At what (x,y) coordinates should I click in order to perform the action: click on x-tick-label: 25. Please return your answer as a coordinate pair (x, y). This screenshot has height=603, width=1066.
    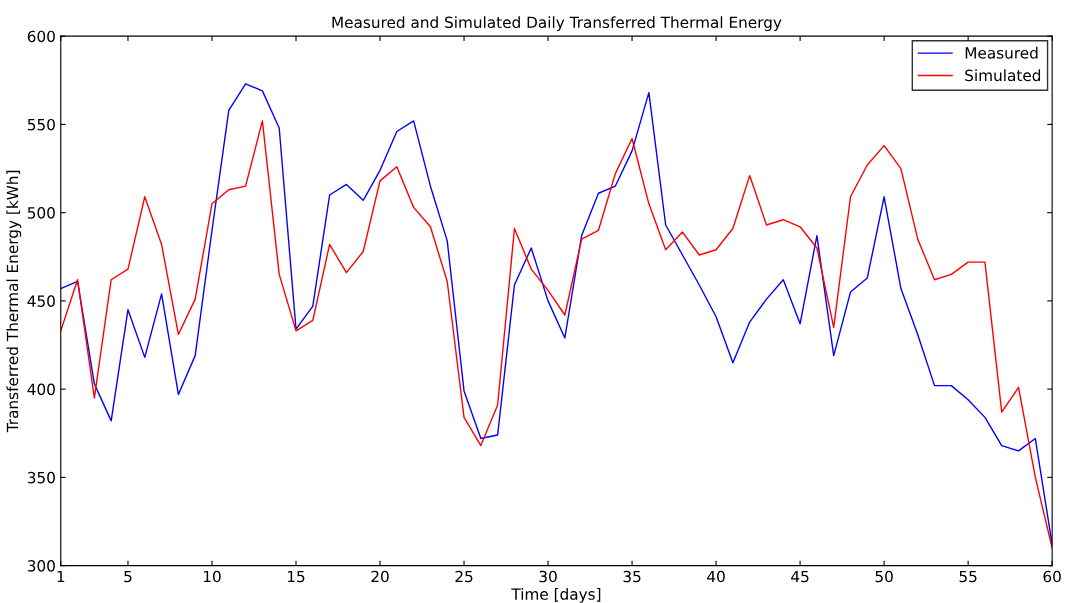
    Looking at the image, I should click on (464, 576).